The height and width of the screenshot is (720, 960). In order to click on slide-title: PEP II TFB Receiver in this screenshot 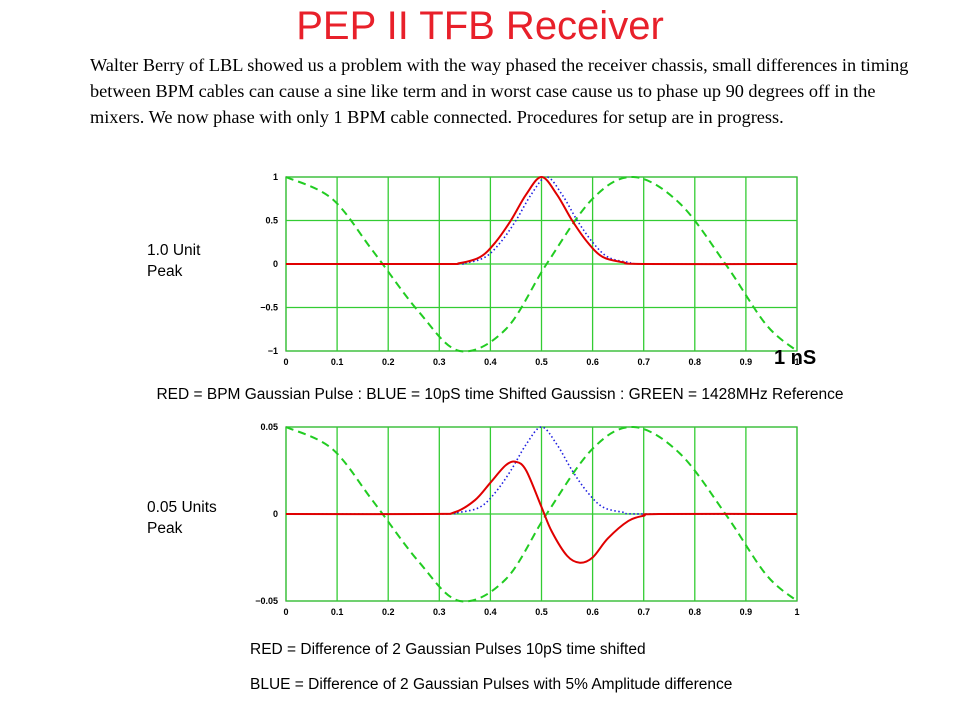, I will do `click(480, 26)`.